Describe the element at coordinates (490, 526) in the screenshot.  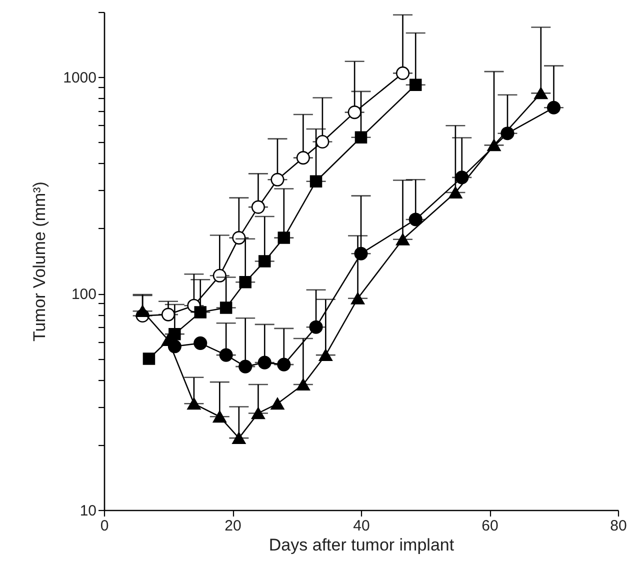
I see `x-tick-label: 60` at that location.